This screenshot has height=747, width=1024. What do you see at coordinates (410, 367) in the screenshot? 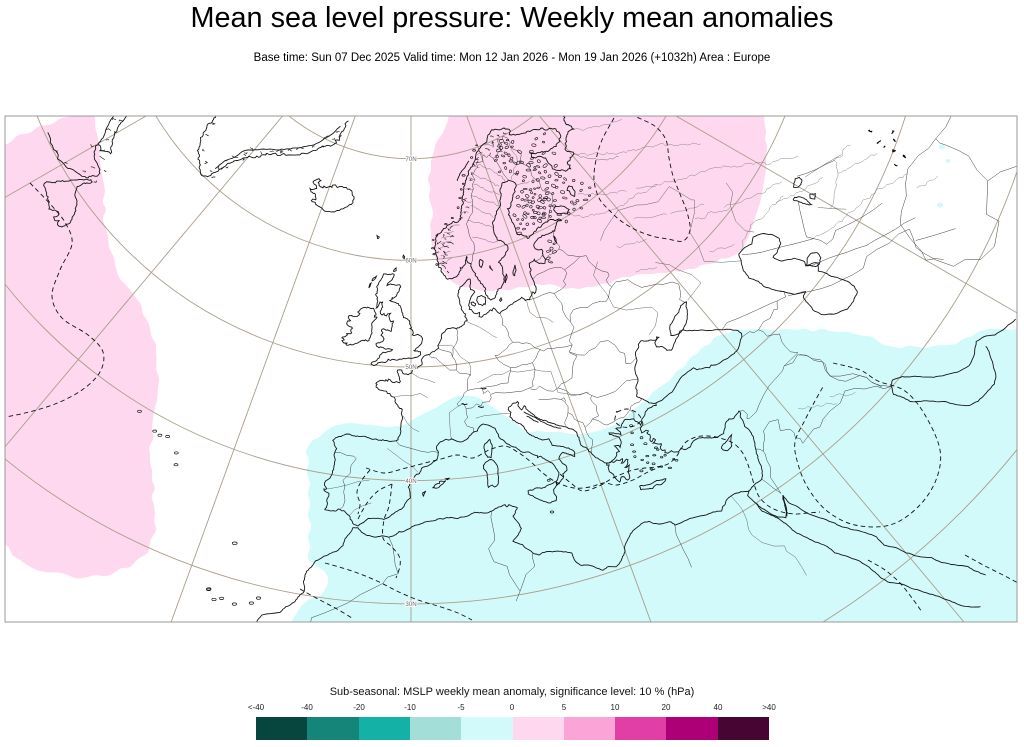
I see `svg-text: 50N` at bounding box center [410, 367].